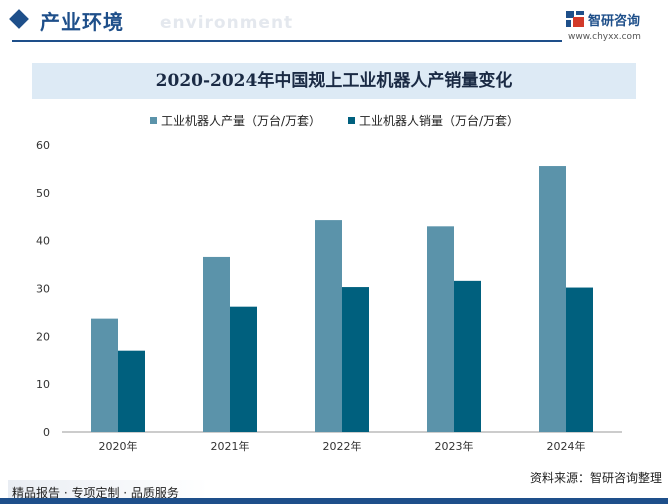  What do you see at coordinates (43, 384) in the screenshot?
I see `y-tick-label: 10` at bounding box center [43, 384].